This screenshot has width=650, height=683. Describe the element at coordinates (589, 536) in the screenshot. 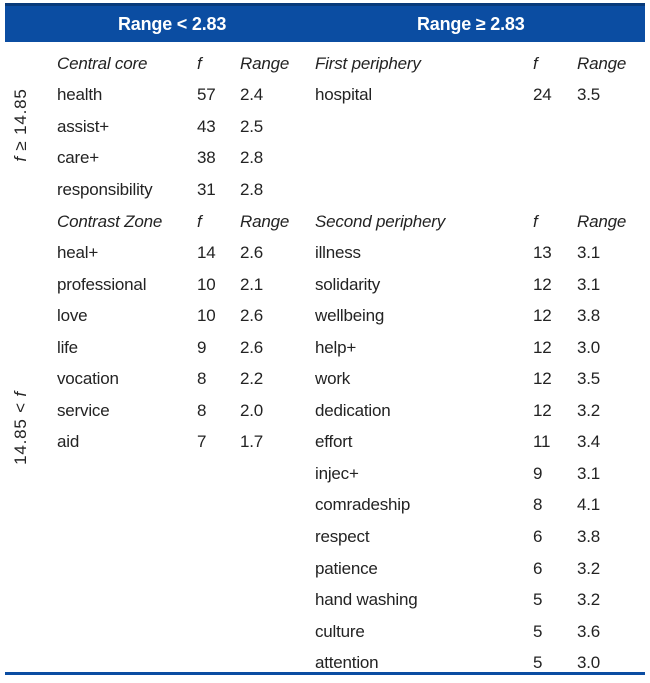

I see `range-cell: 3.8` at that location.